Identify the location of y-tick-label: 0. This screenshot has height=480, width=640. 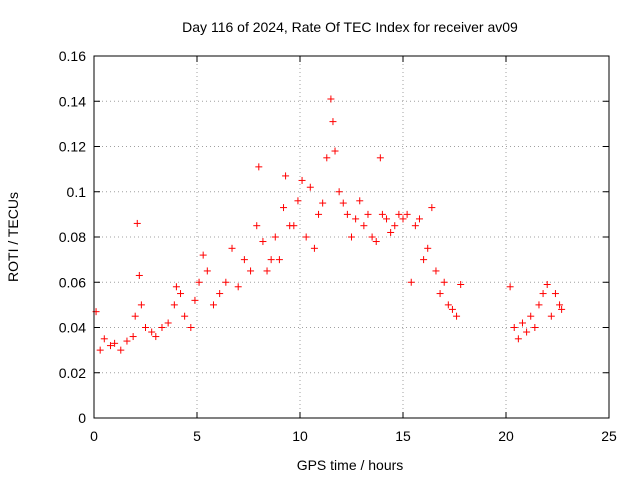
(82, 418).